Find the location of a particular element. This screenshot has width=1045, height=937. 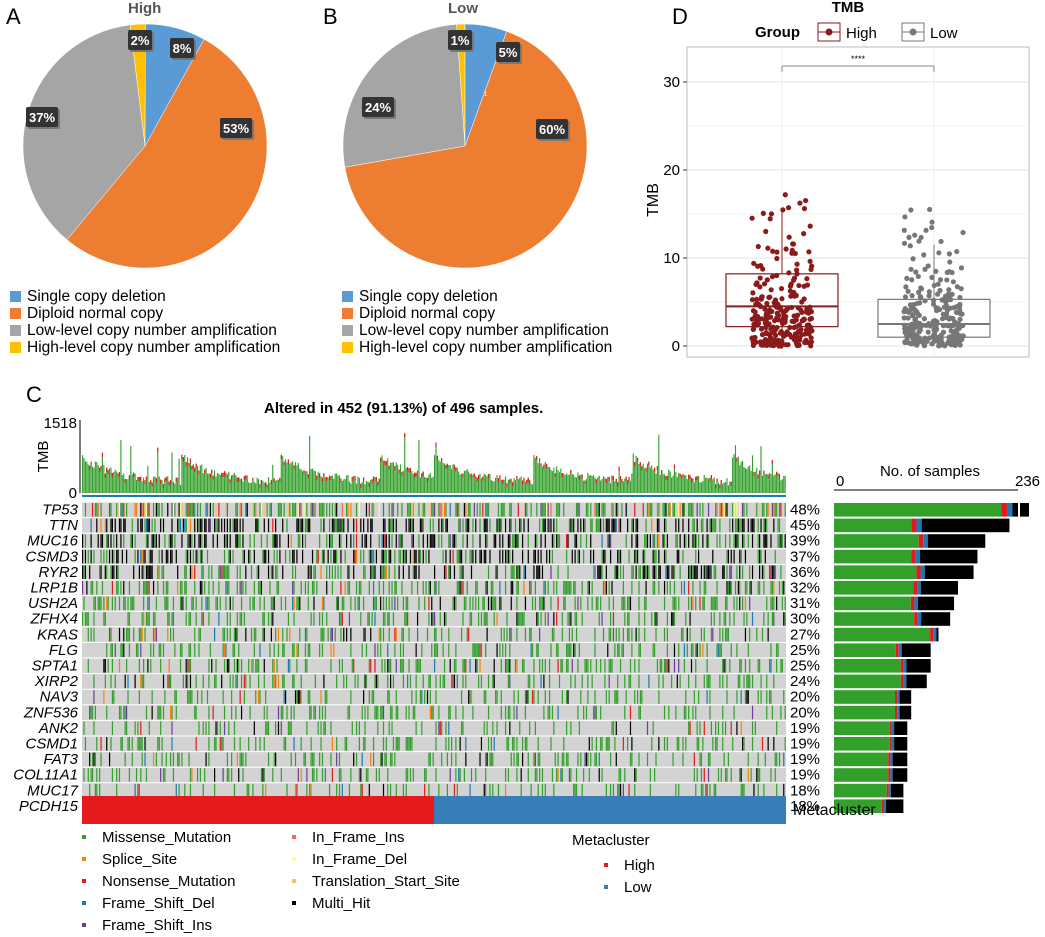

legend-label-high: High is located at coordinates (861, 33).